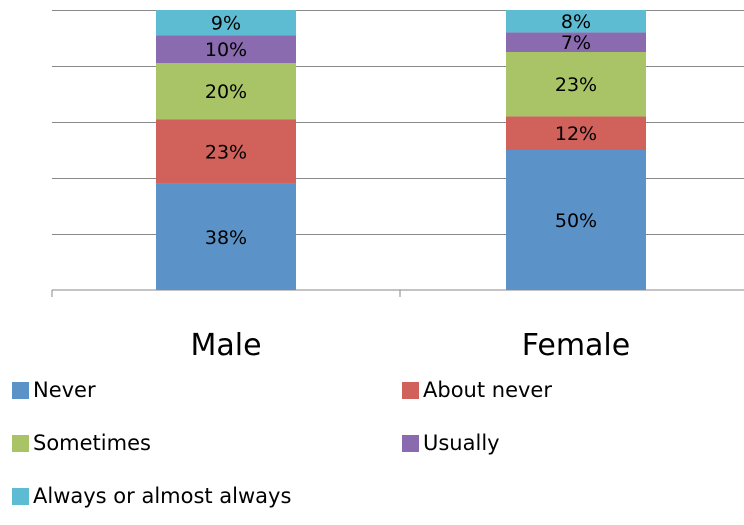 This screenshot has width=744, height=525. I want to click on legend-item: Always or almost always, so click(151, 496).